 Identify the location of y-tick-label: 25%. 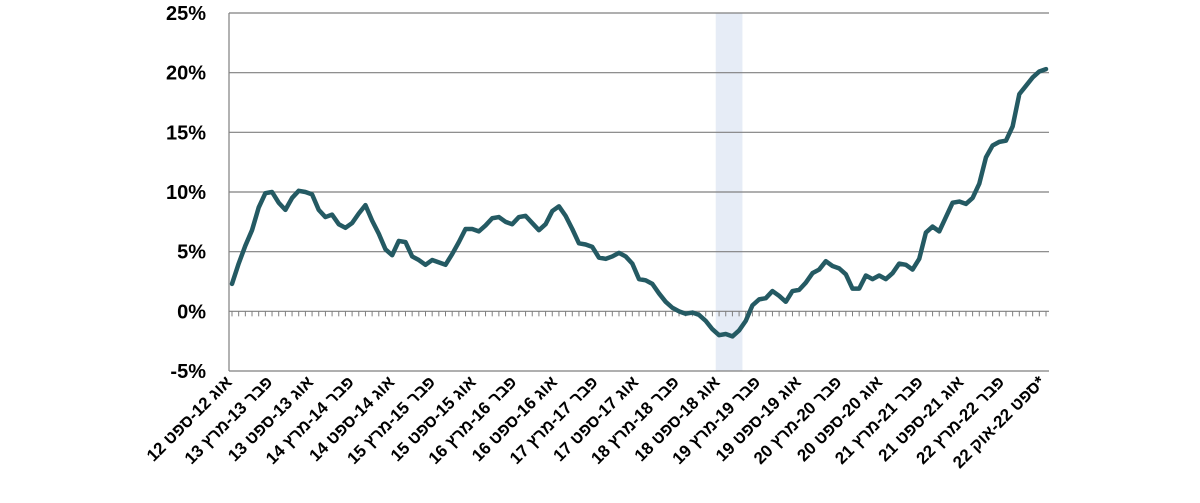
(186, 14).